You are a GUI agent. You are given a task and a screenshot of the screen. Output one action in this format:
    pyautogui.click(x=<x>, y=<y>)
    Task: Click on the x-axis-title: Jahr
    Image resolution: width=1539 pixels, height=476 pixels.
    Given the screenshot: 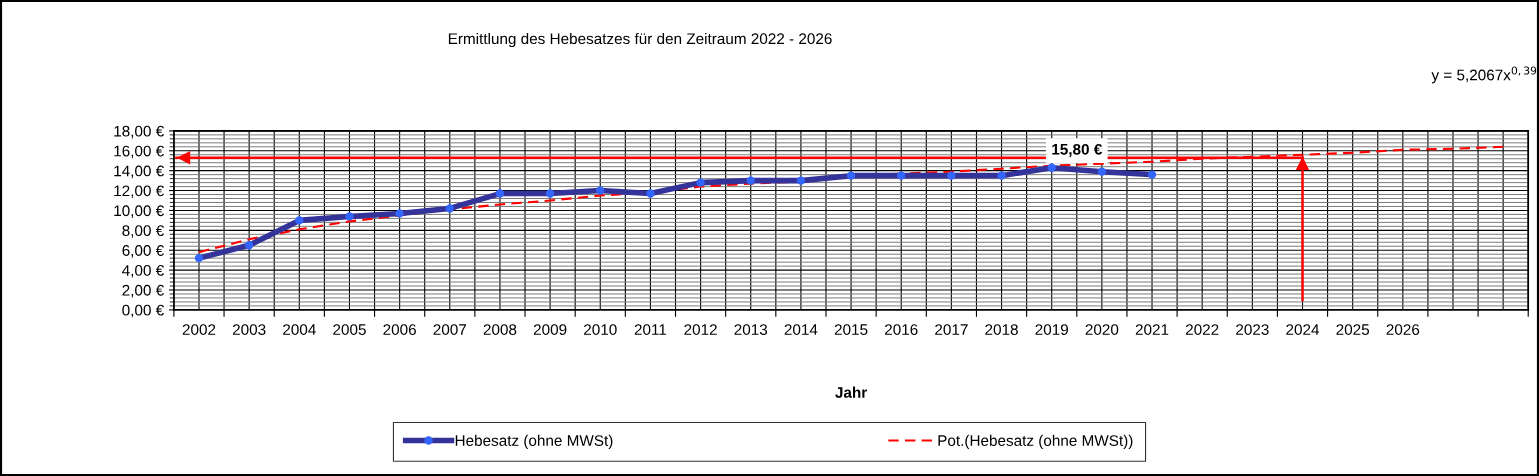 What is the action you would take?
    pyautogui.click(x=851, y=392)
    